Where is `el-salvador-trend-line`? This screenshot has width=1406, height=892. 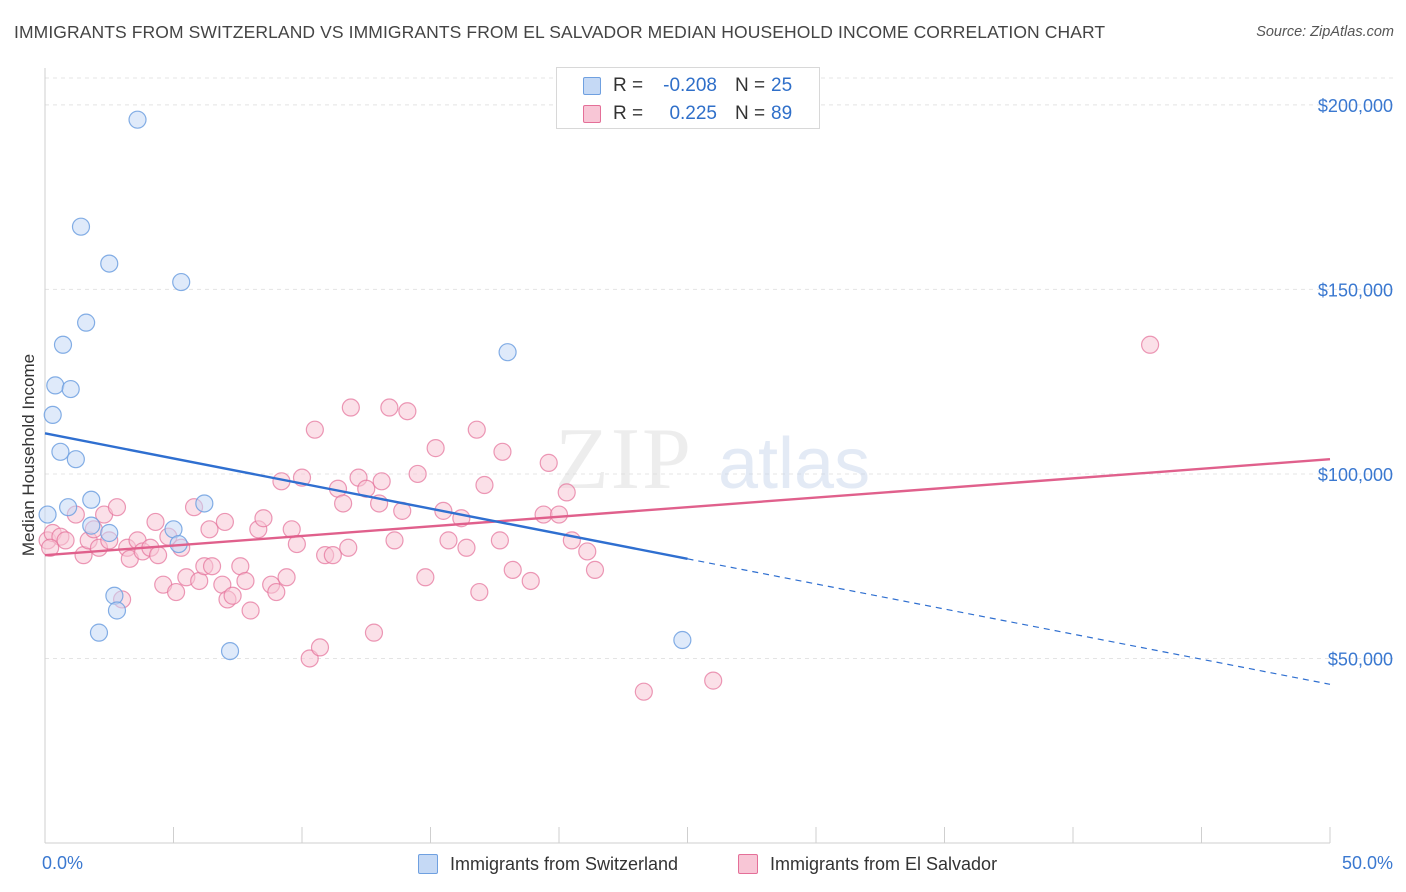
el-salvador-trend-line is located at coordinates (687, 507).